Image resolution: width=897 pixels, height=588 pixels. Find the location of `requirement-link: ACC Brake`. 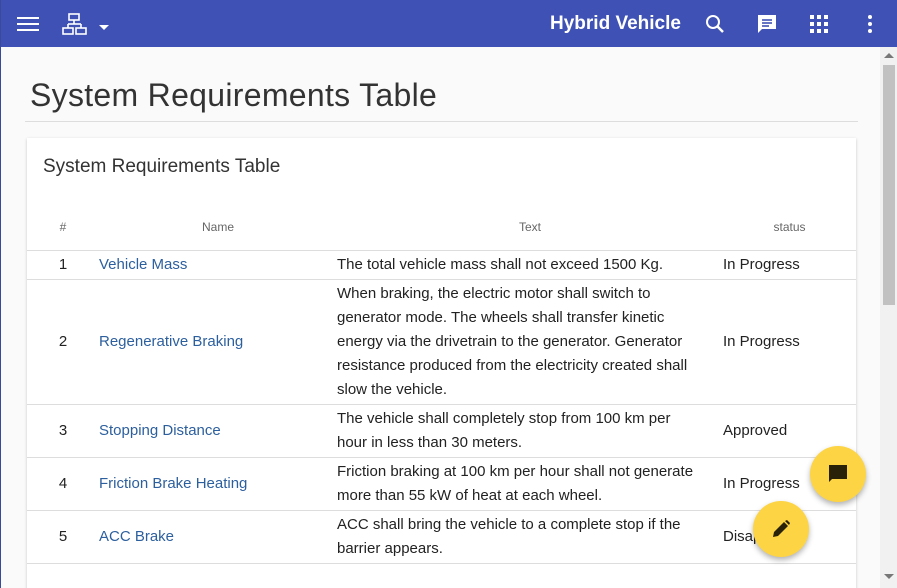

requirement-link: ACC Brake is located at coordinates (137, 536).